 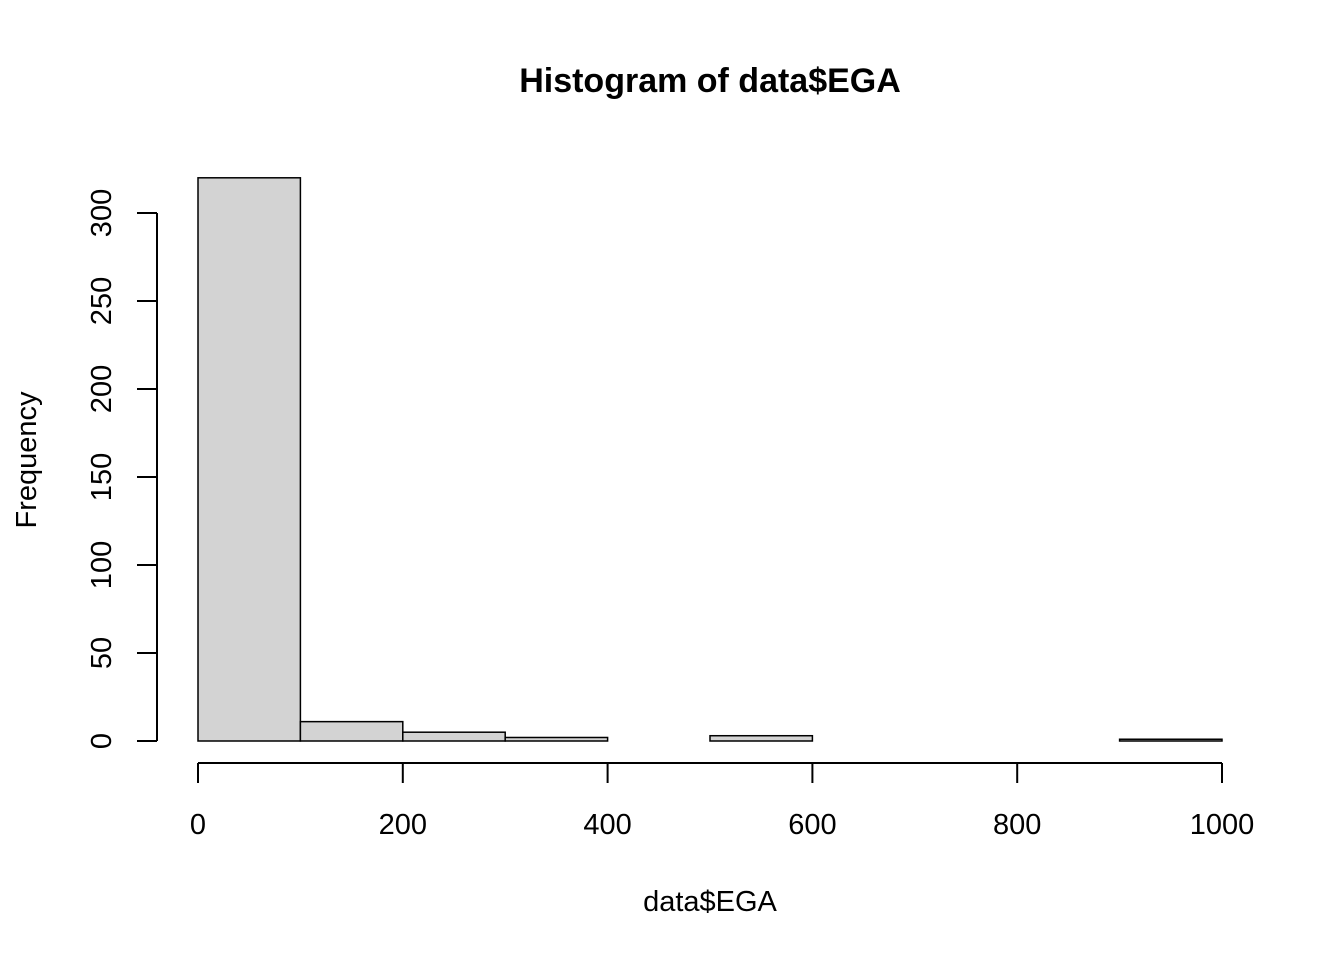 What do you see at coordinates (1017, 825) in the screenshot?
I see `x-tick-label: 800` at bounding box center [1017, 825].